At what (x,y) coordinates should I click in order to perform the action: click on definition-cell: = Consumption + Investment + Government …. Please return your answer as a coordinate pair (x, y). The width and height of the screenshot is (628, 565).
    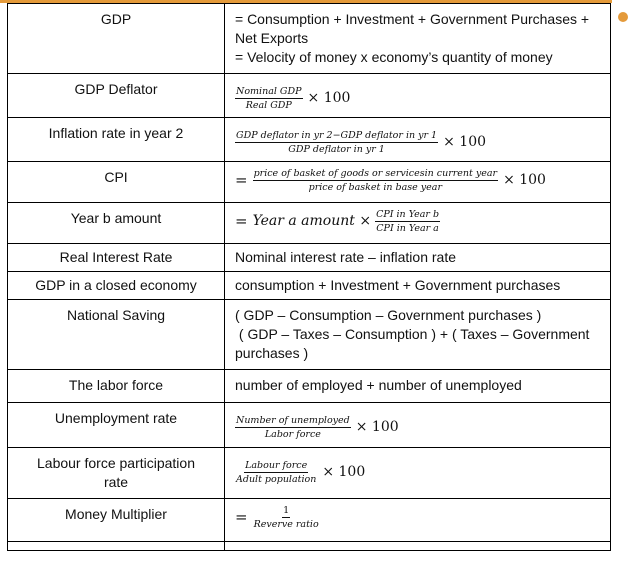
    Looking at the image, I should click on (417, 38).